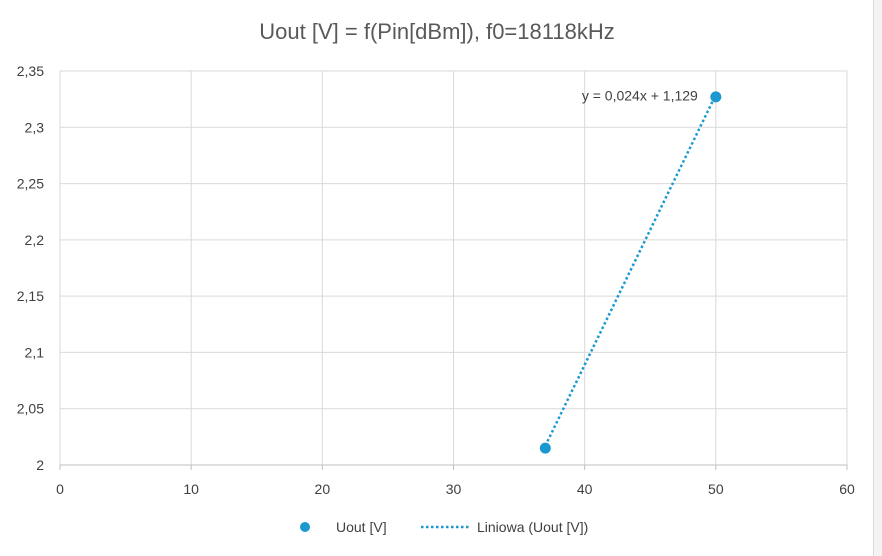 This screenshot has height=556, width=882. Describe the element at coordinates (454, 489) in the screenshot. I see `x-tick-label: 30` at that location.